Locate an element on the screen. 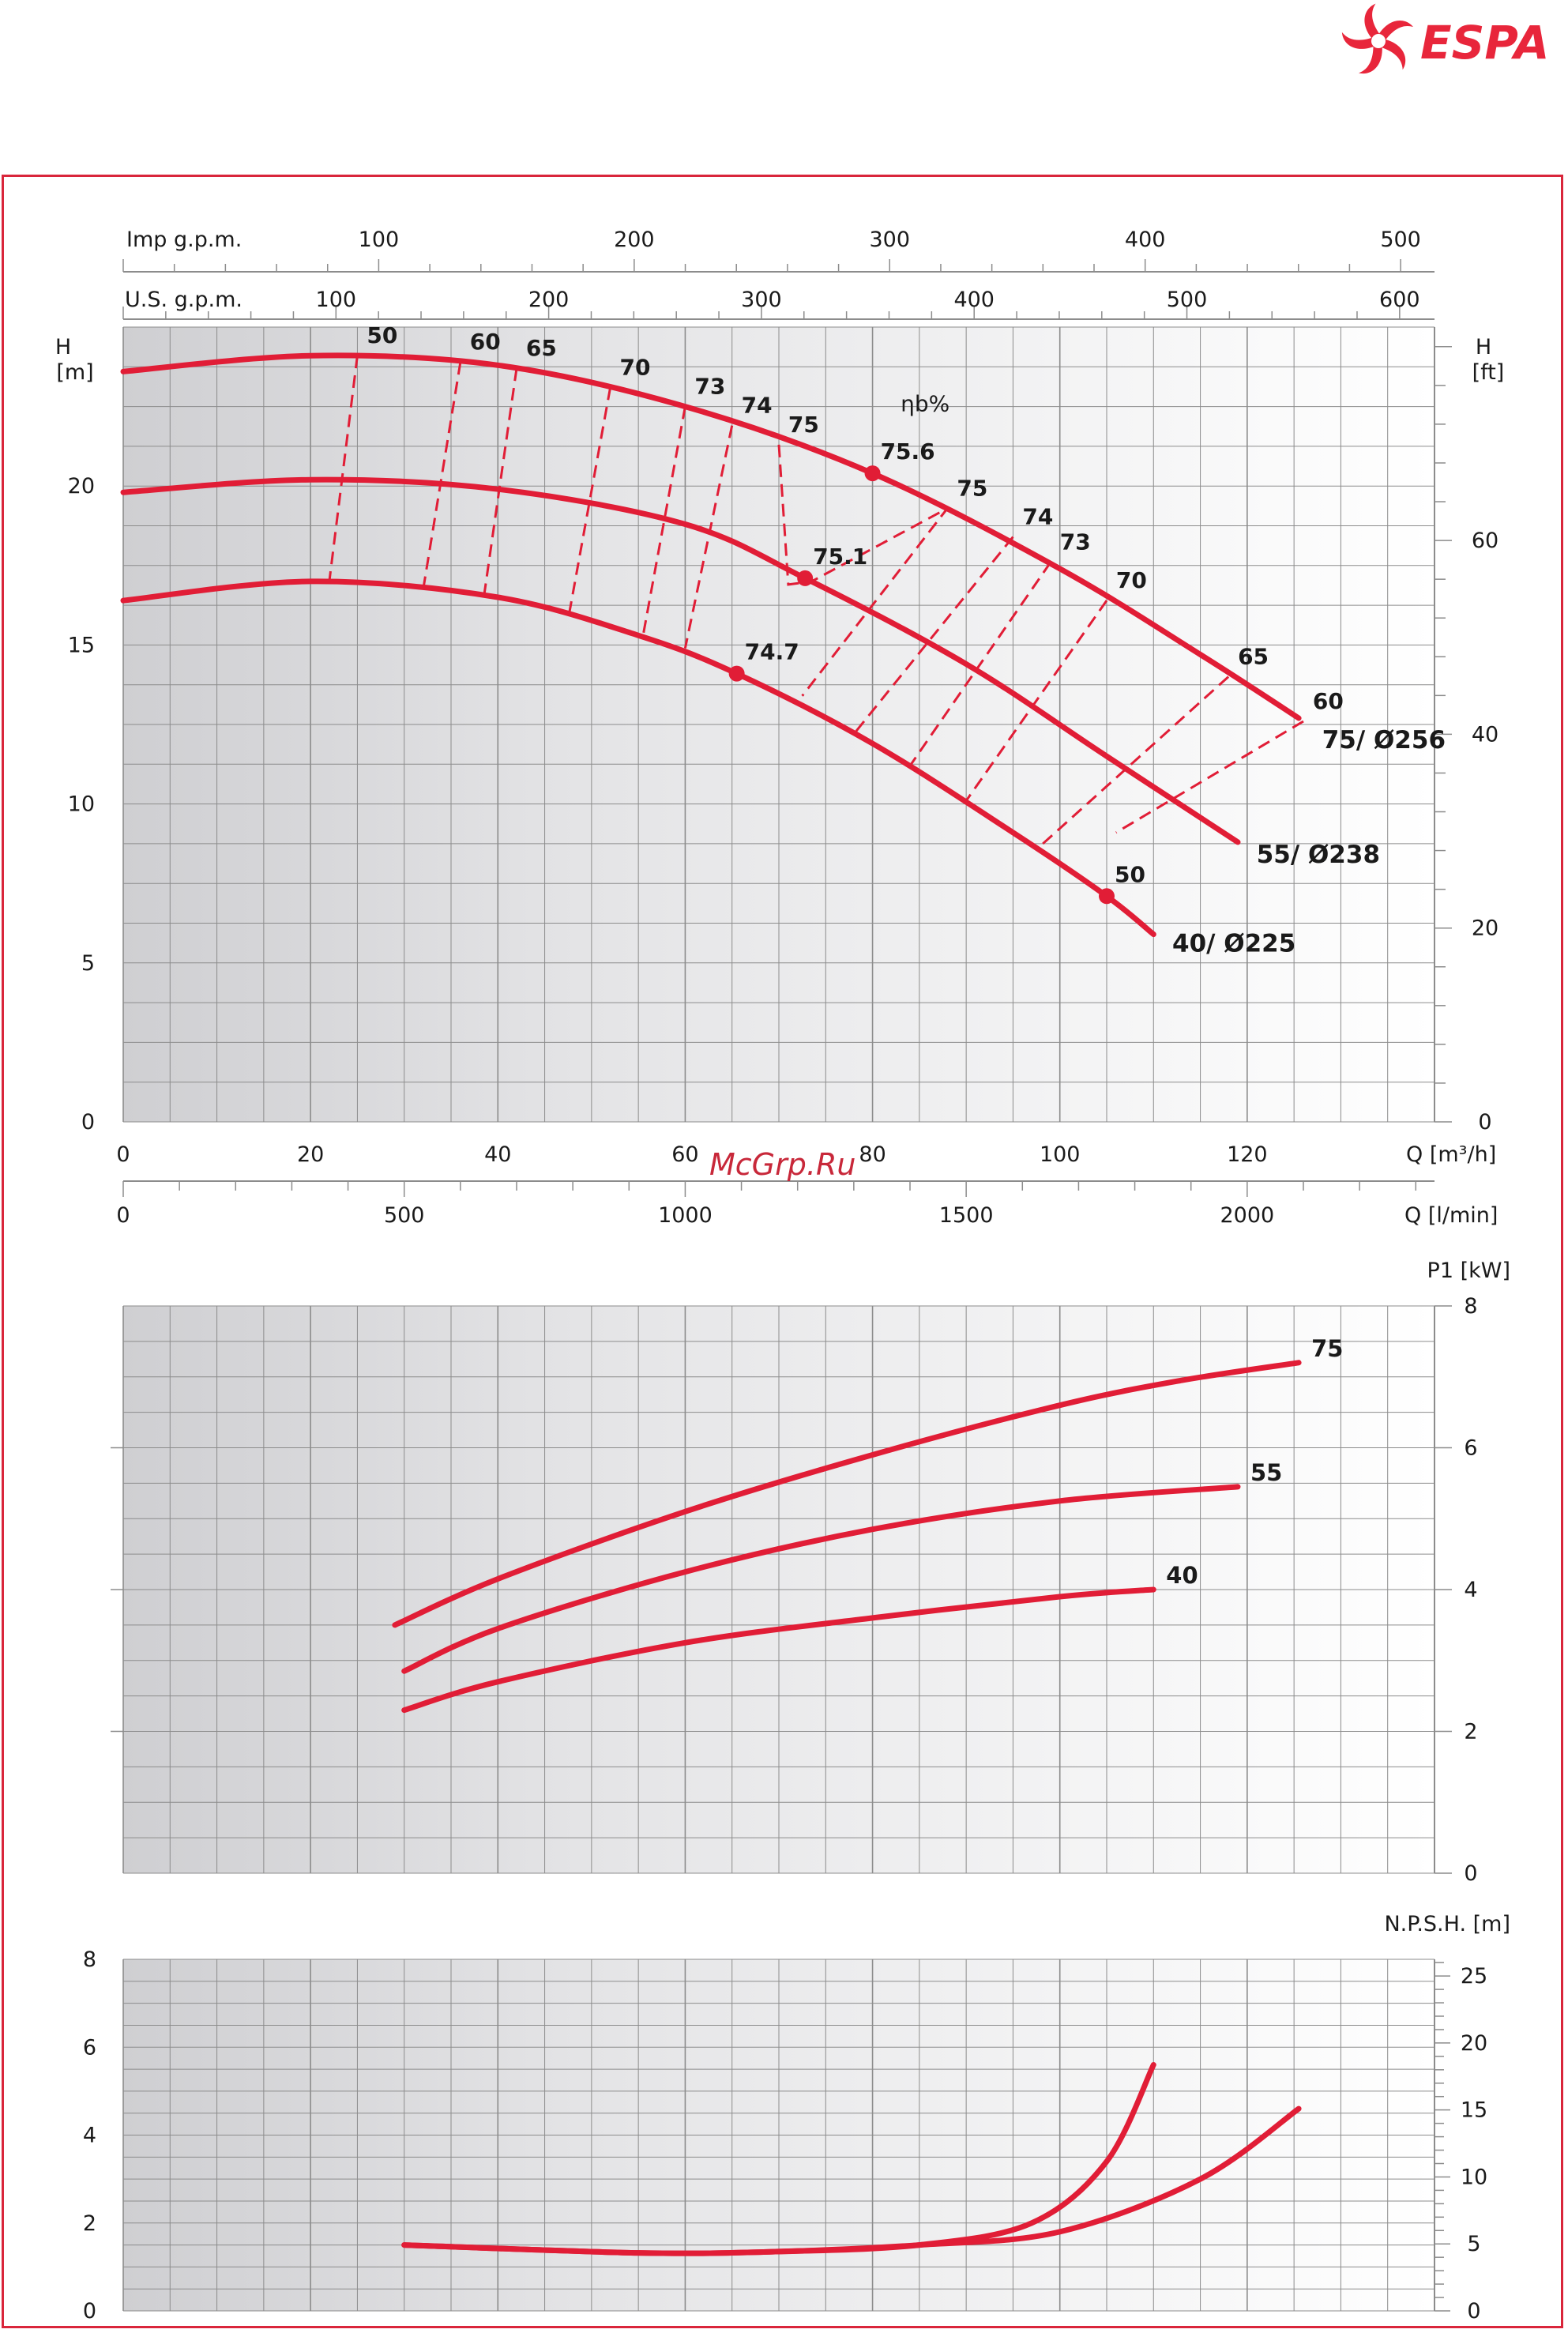  y-right-axis-label: P1 [kW] is located at coordinates (1468, 1271).